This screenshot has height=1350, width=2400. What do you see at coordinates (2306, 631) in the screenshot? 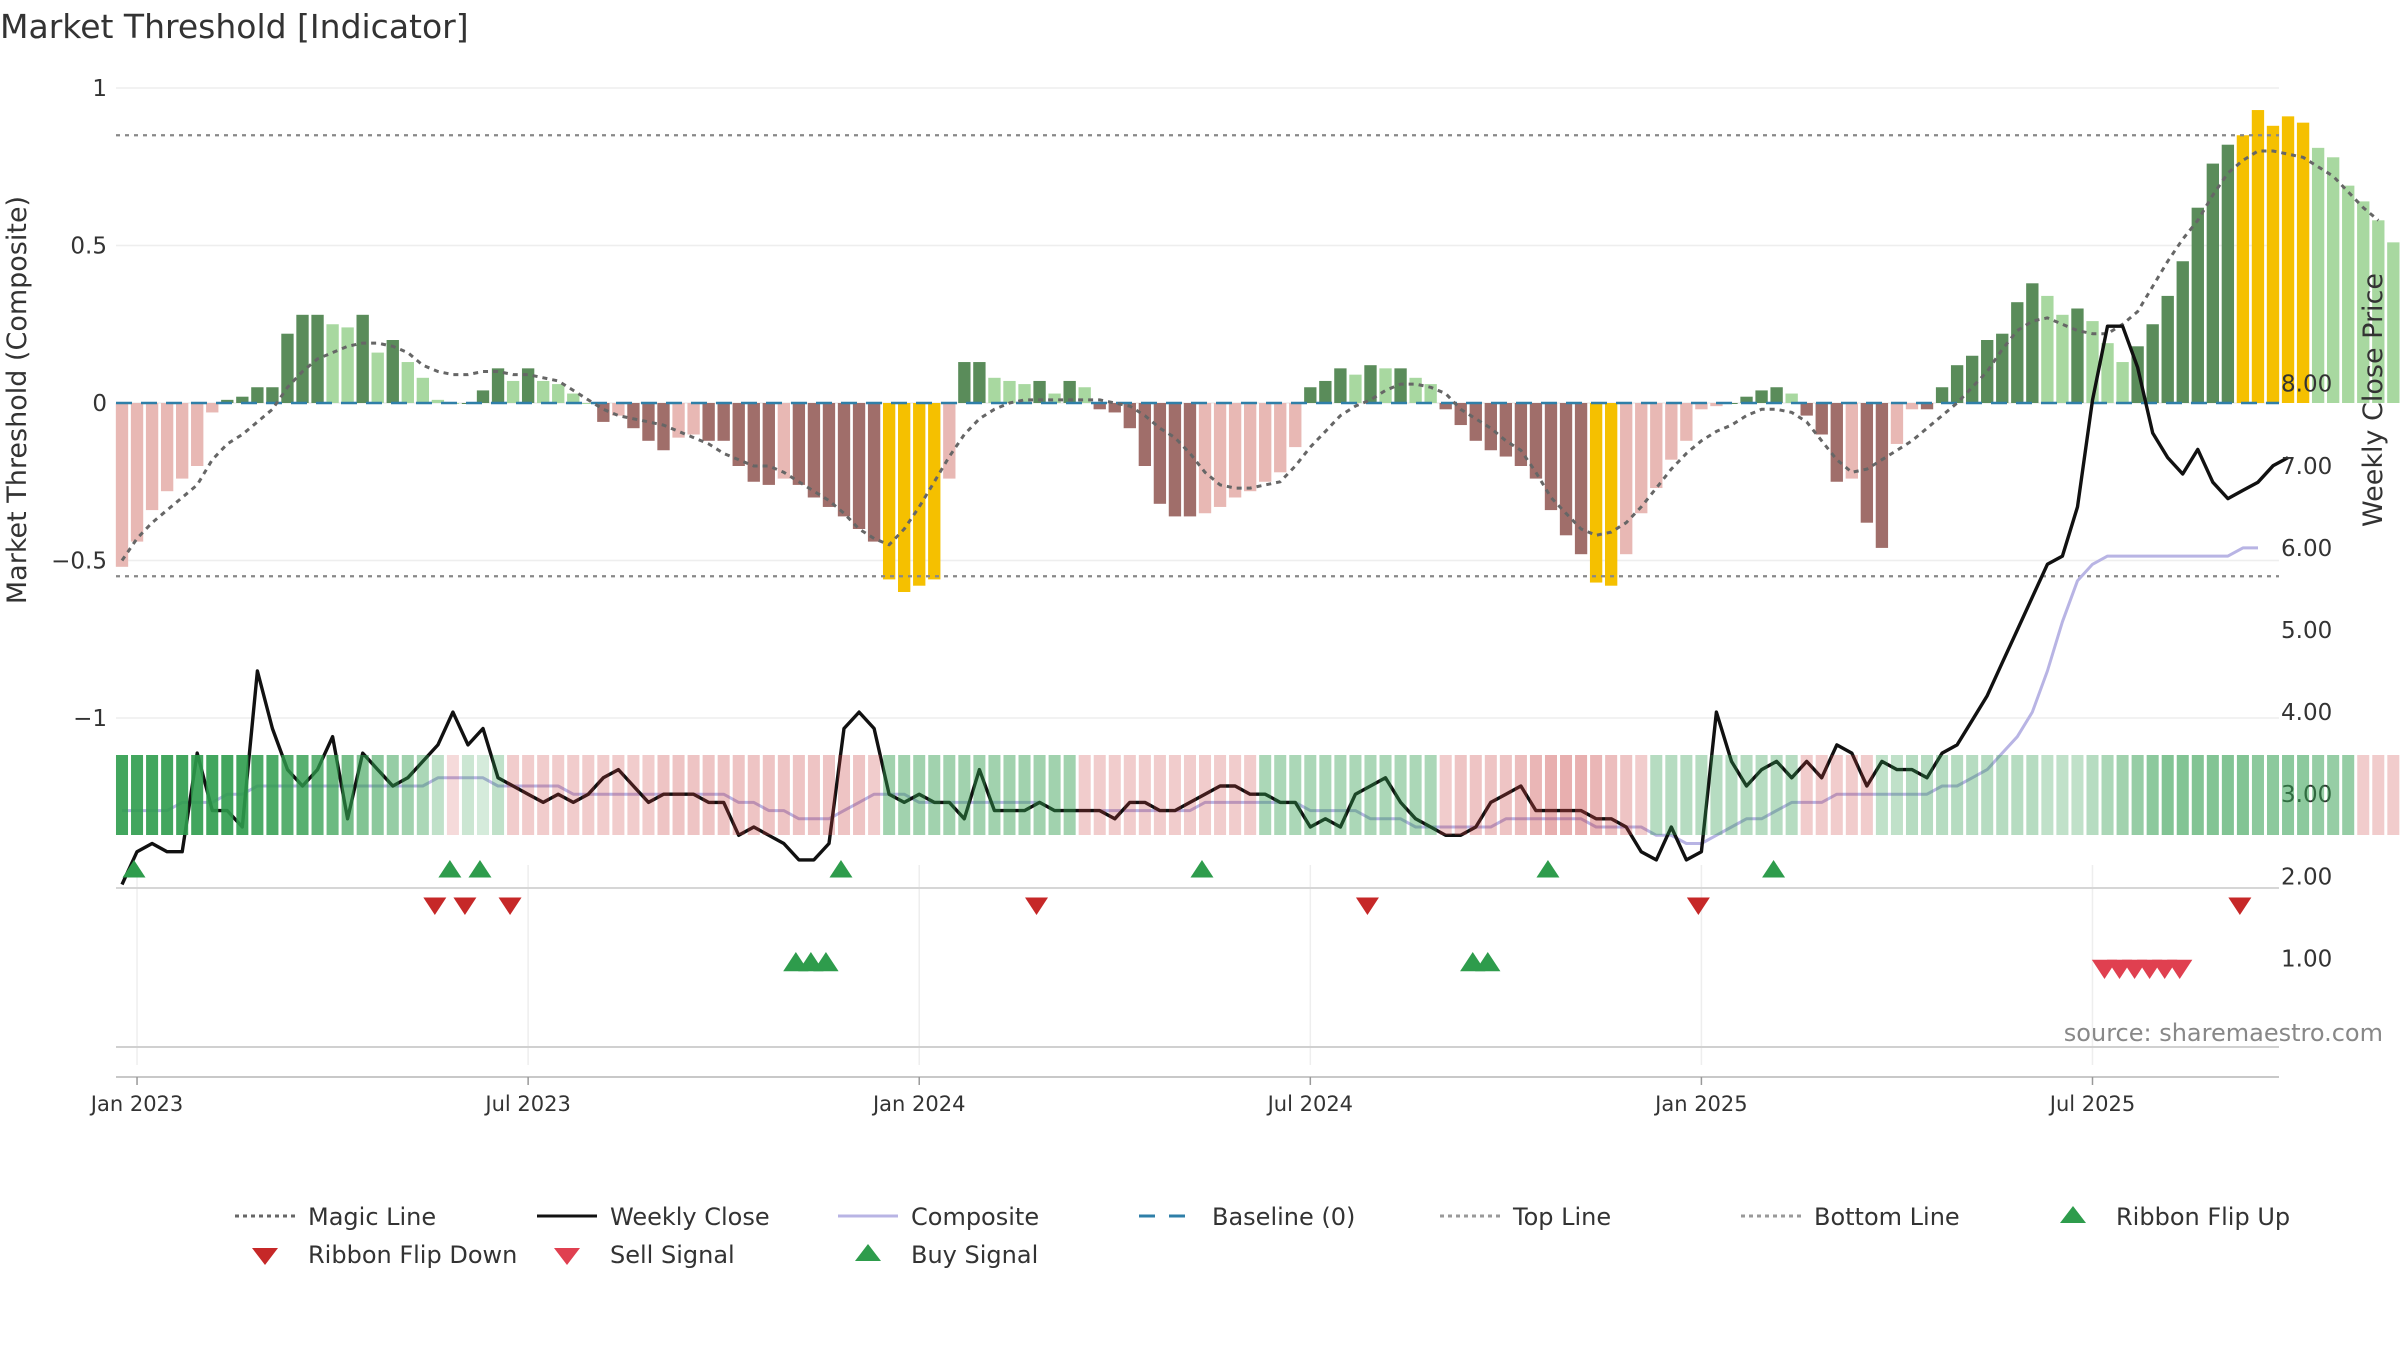
I see `y-right-tick-label: 5.00` at bounding box center [2306, 631].